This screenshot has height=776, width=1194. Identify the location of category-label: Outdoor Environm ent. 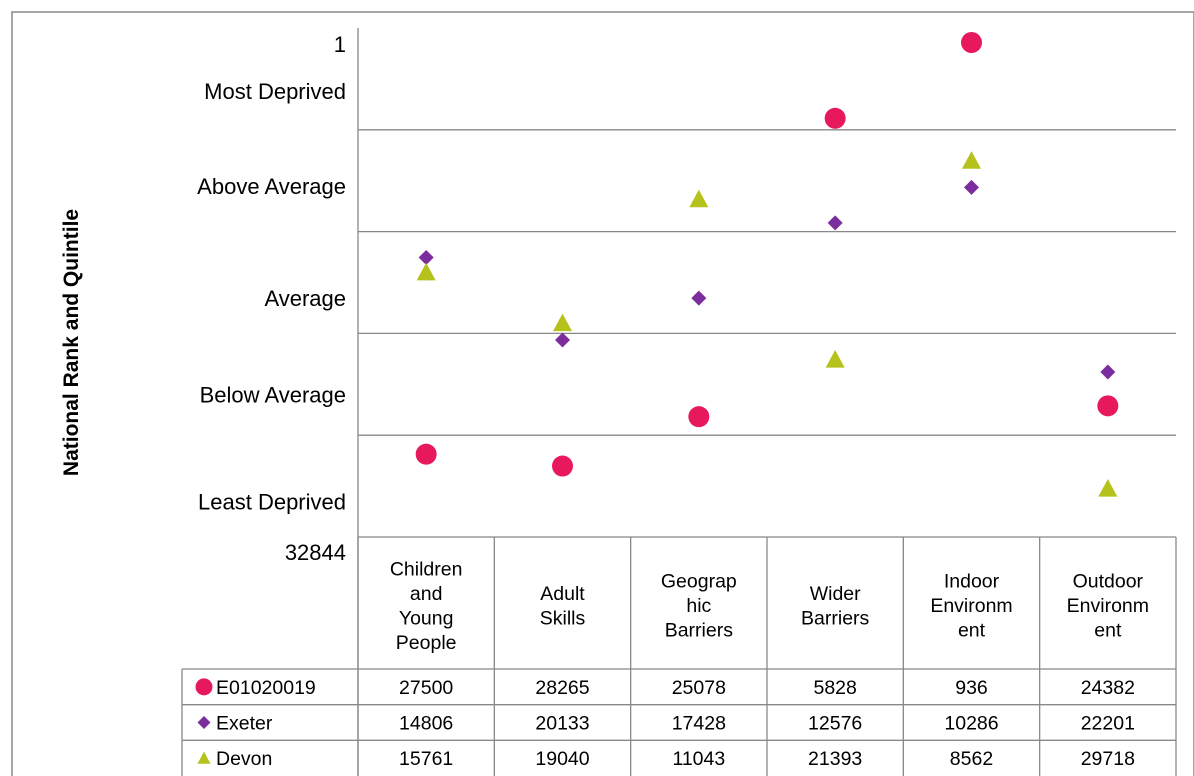
(1108, 606).